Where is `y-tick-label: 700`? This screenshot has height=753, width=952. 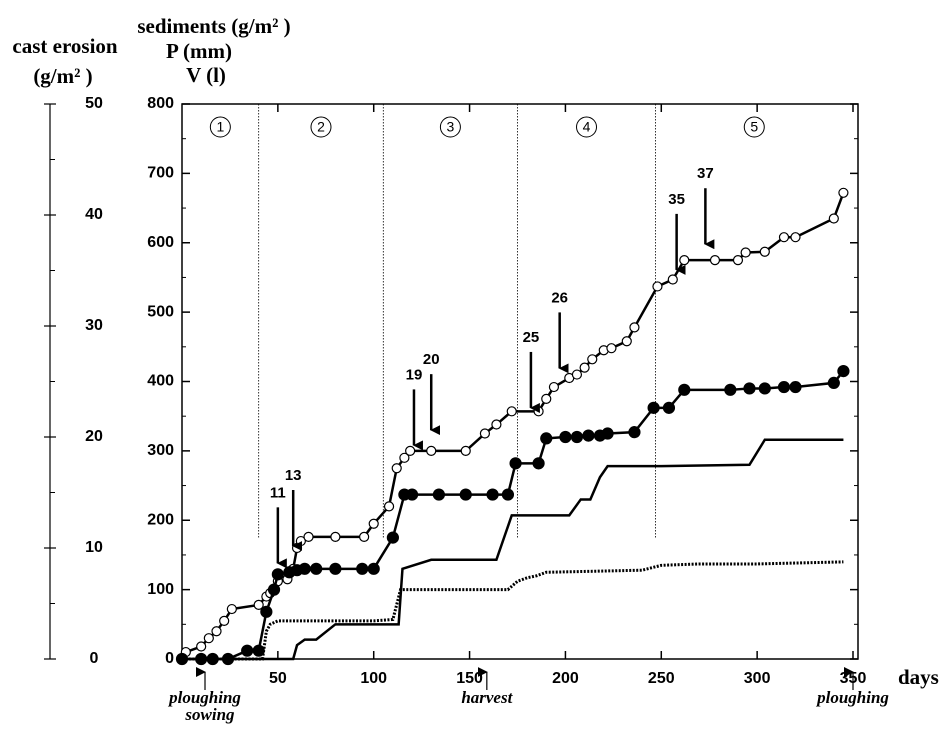 y-tick-label: 700 is located at coordinates (160, 173).